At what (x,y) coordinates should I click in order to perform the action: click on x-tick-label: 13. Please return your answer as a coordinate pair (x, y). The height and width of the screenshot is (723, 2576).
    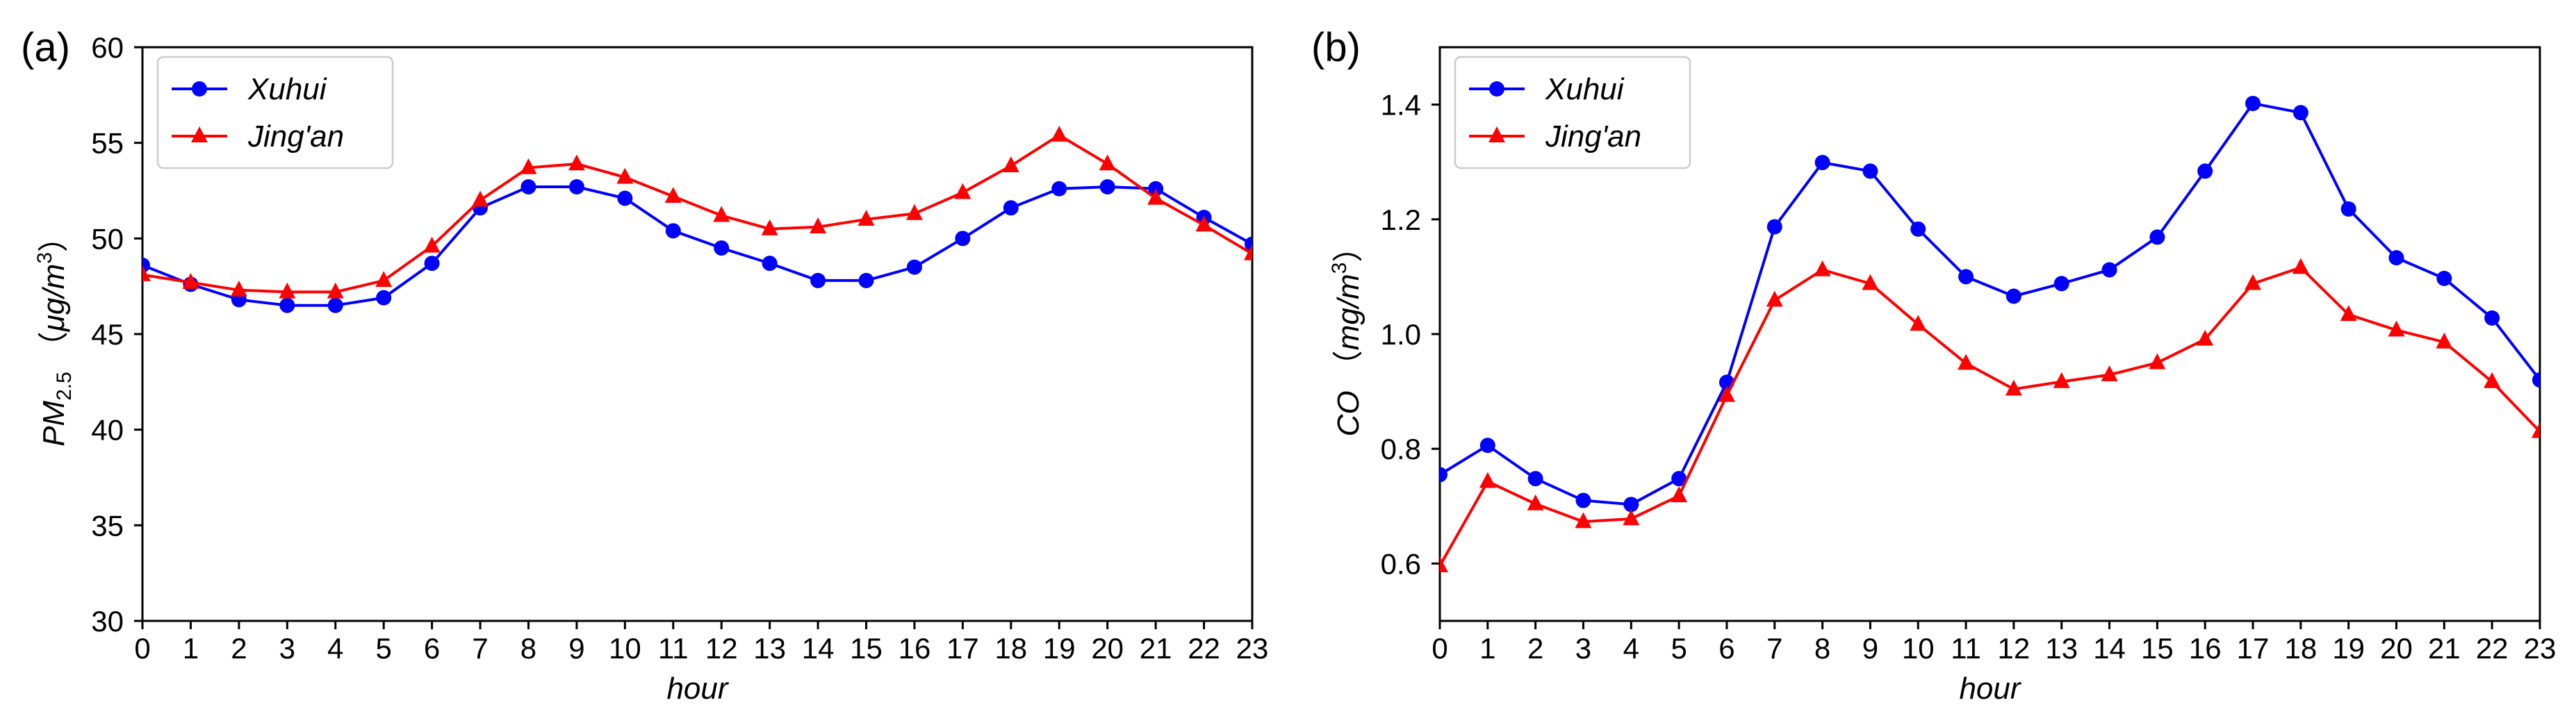
    Looking at the image, I should click on (2061, 648).